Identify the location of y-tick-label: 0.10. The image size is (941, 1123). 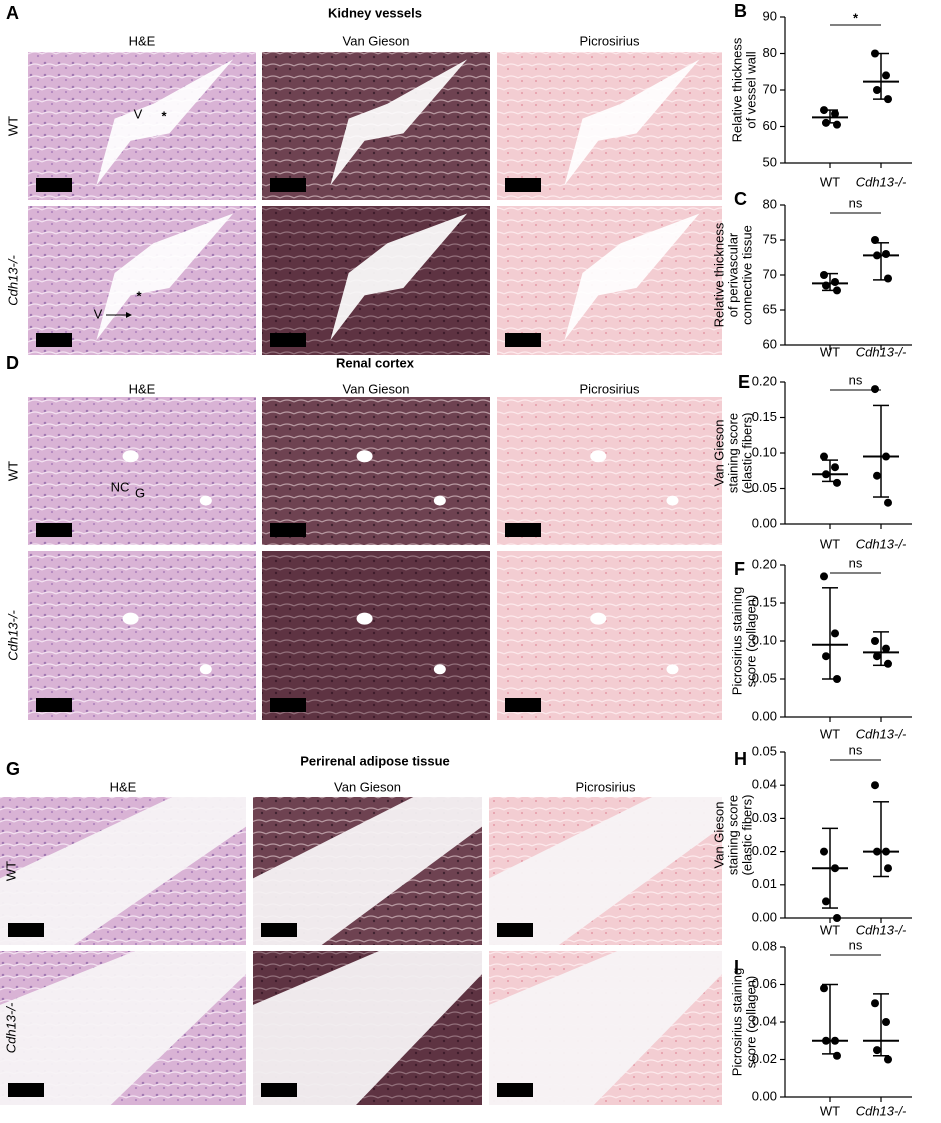
(764, 451).